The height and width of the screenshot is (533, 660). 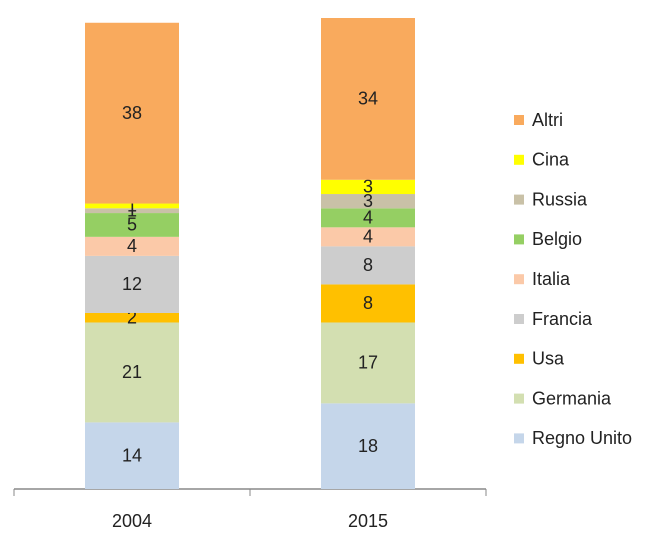 I want to click on data-label: 14, so click(x=132, y=455).